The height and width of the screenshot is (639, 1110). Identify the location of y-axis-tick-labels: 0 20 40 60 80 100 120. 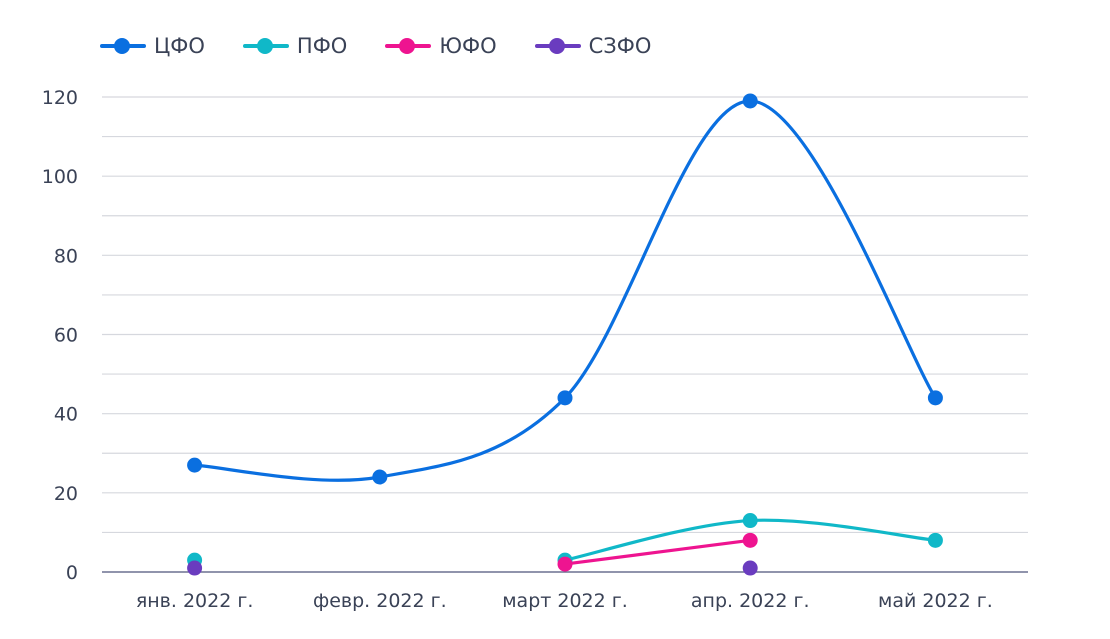
(60, 335).